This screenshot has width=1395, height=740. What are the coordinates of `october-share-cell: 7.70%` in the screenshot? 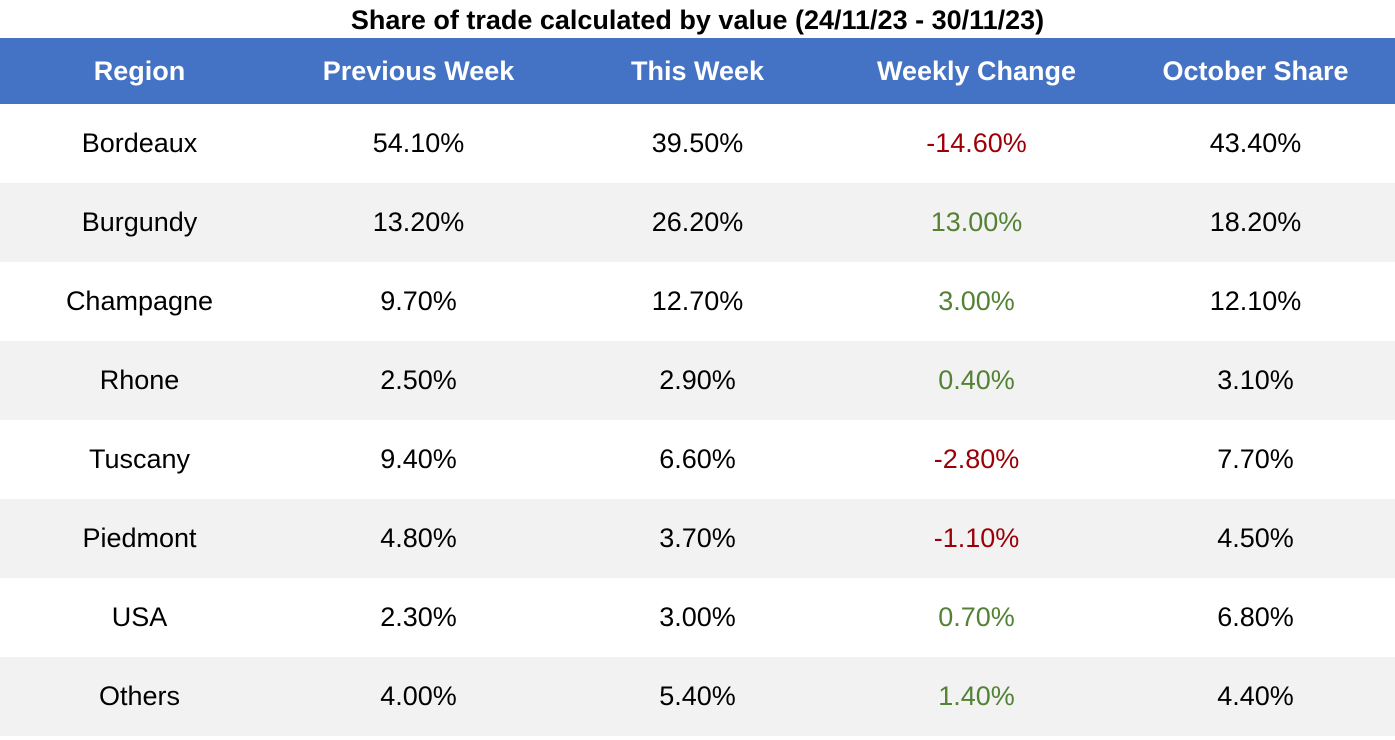 It's located at (1255, 459).